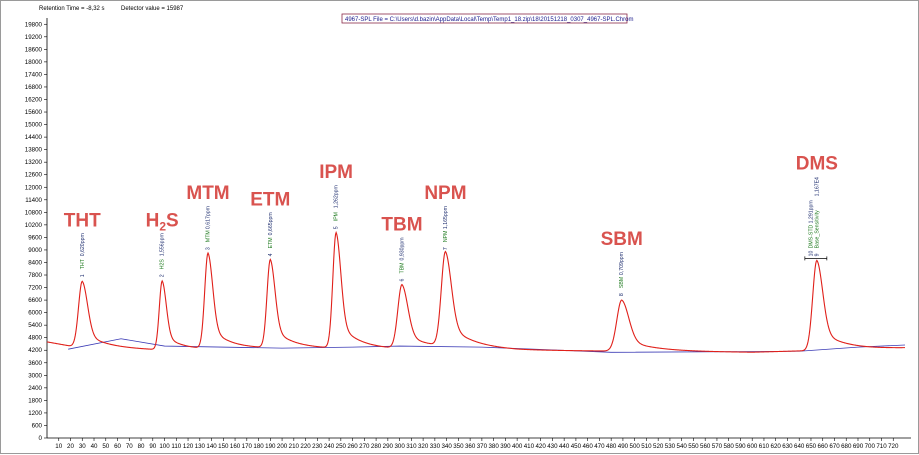 The image size is (919, 455). What do you see at coordinates (34, 137) in the screenshot?
I see `y-tick-label: 14400` at bounding box center [34, 137].